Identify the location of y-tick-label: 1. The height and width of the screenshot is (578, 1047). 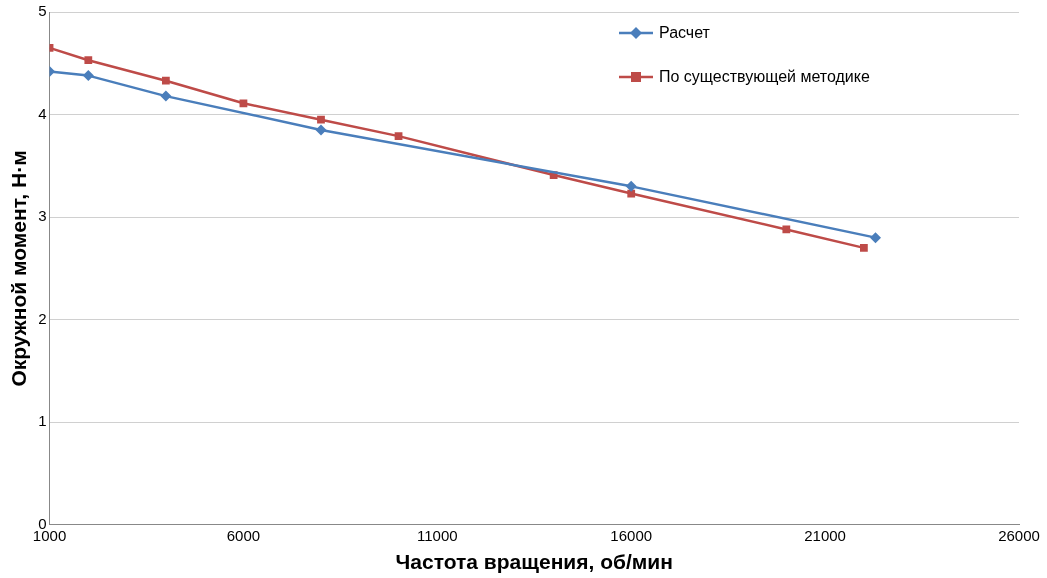
(42, 421).